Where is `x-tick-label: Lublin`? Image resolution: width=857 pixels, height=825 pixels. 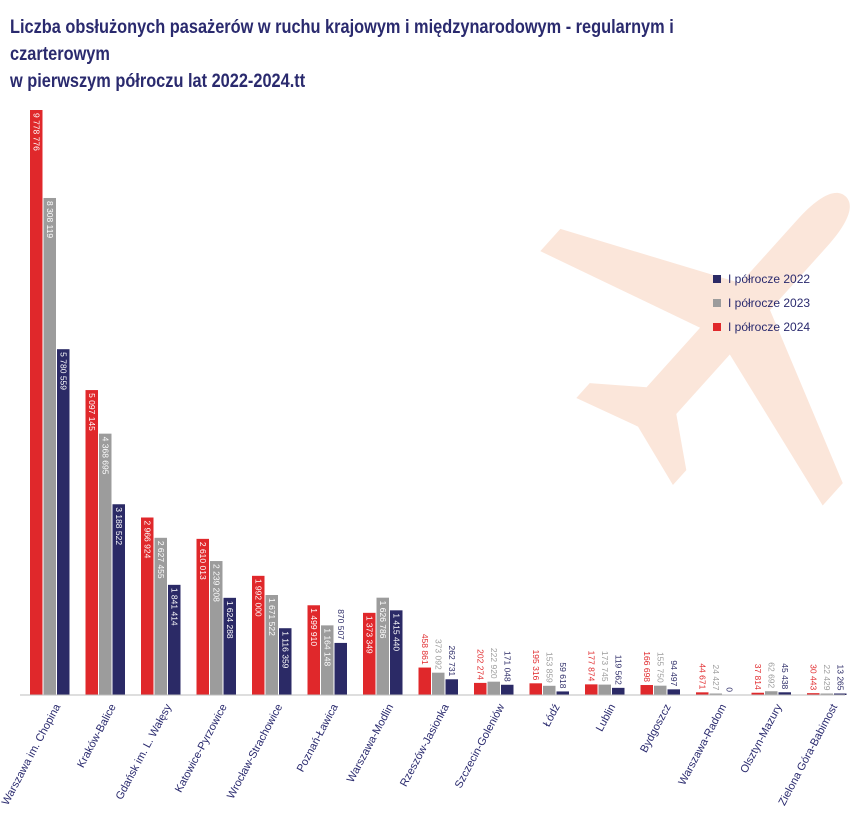
x-tick-label: Lublin is located at coordinates (606, 718).